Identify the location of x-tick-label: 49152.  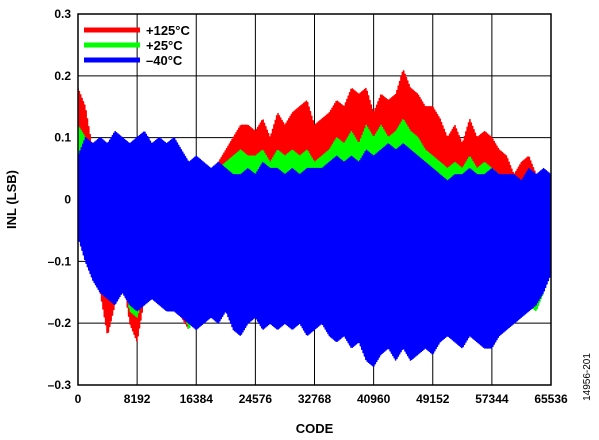
(433, 399).